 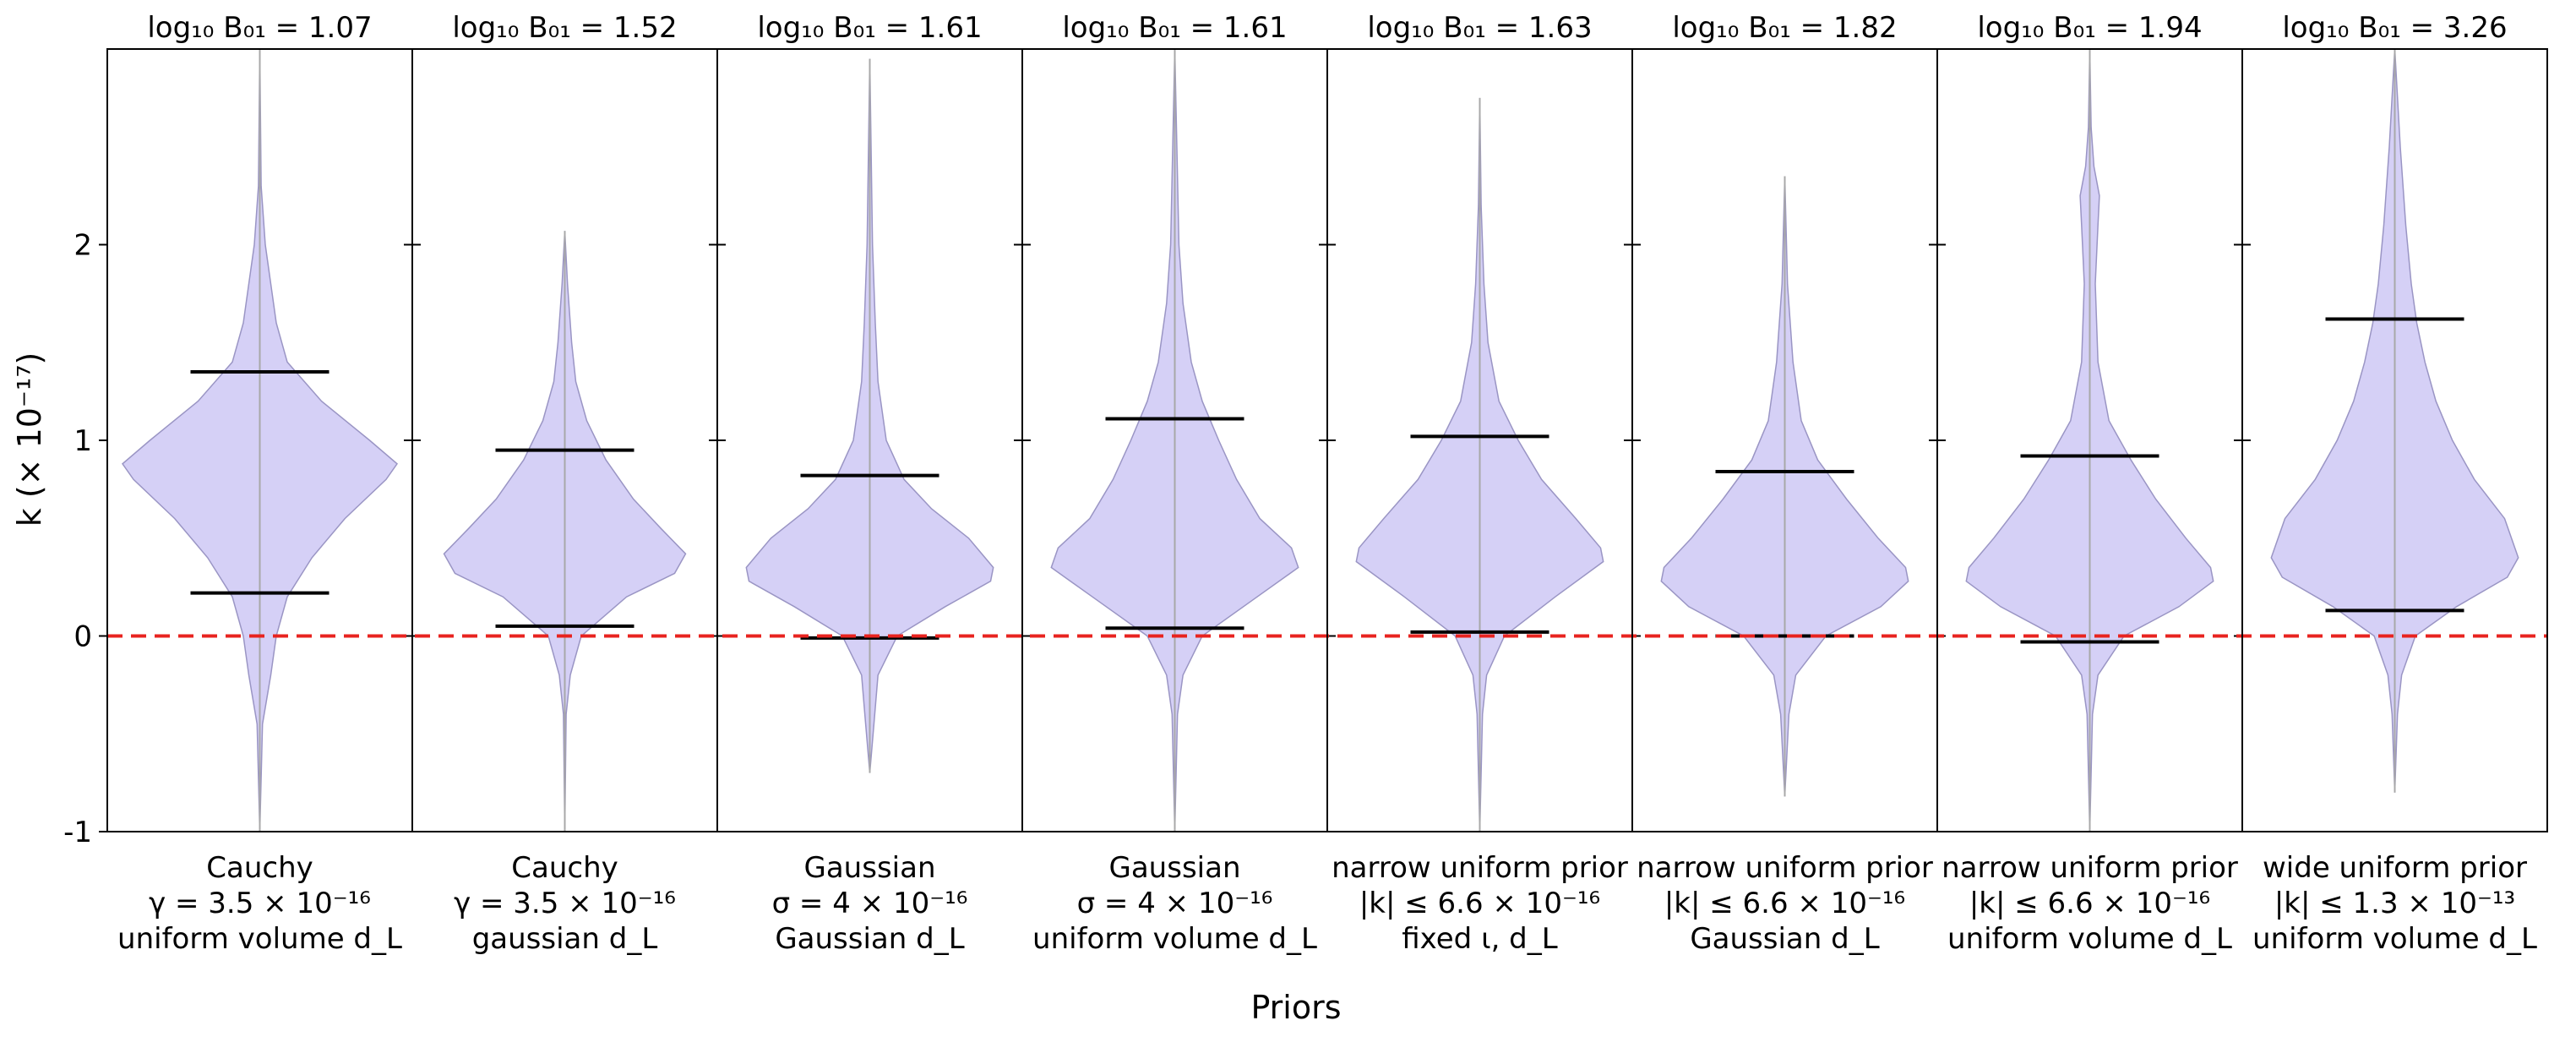 What do you see at coordinates (2395, 868) in the screenshot?
I see `prior-label: wide uniform prior` at bounding box center [2395, 868].